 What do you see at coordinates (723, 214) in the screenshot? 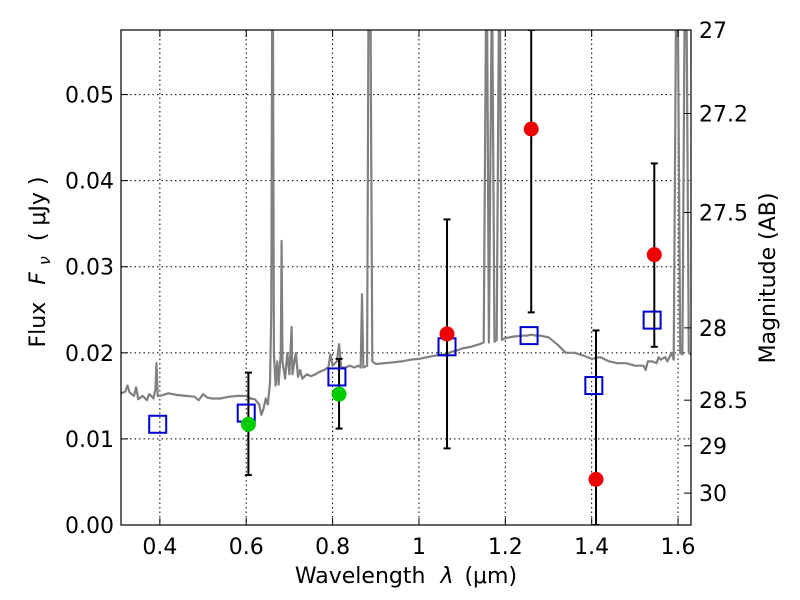
I see `right-tick-label: 27.5` at bounding box center [723, 214].